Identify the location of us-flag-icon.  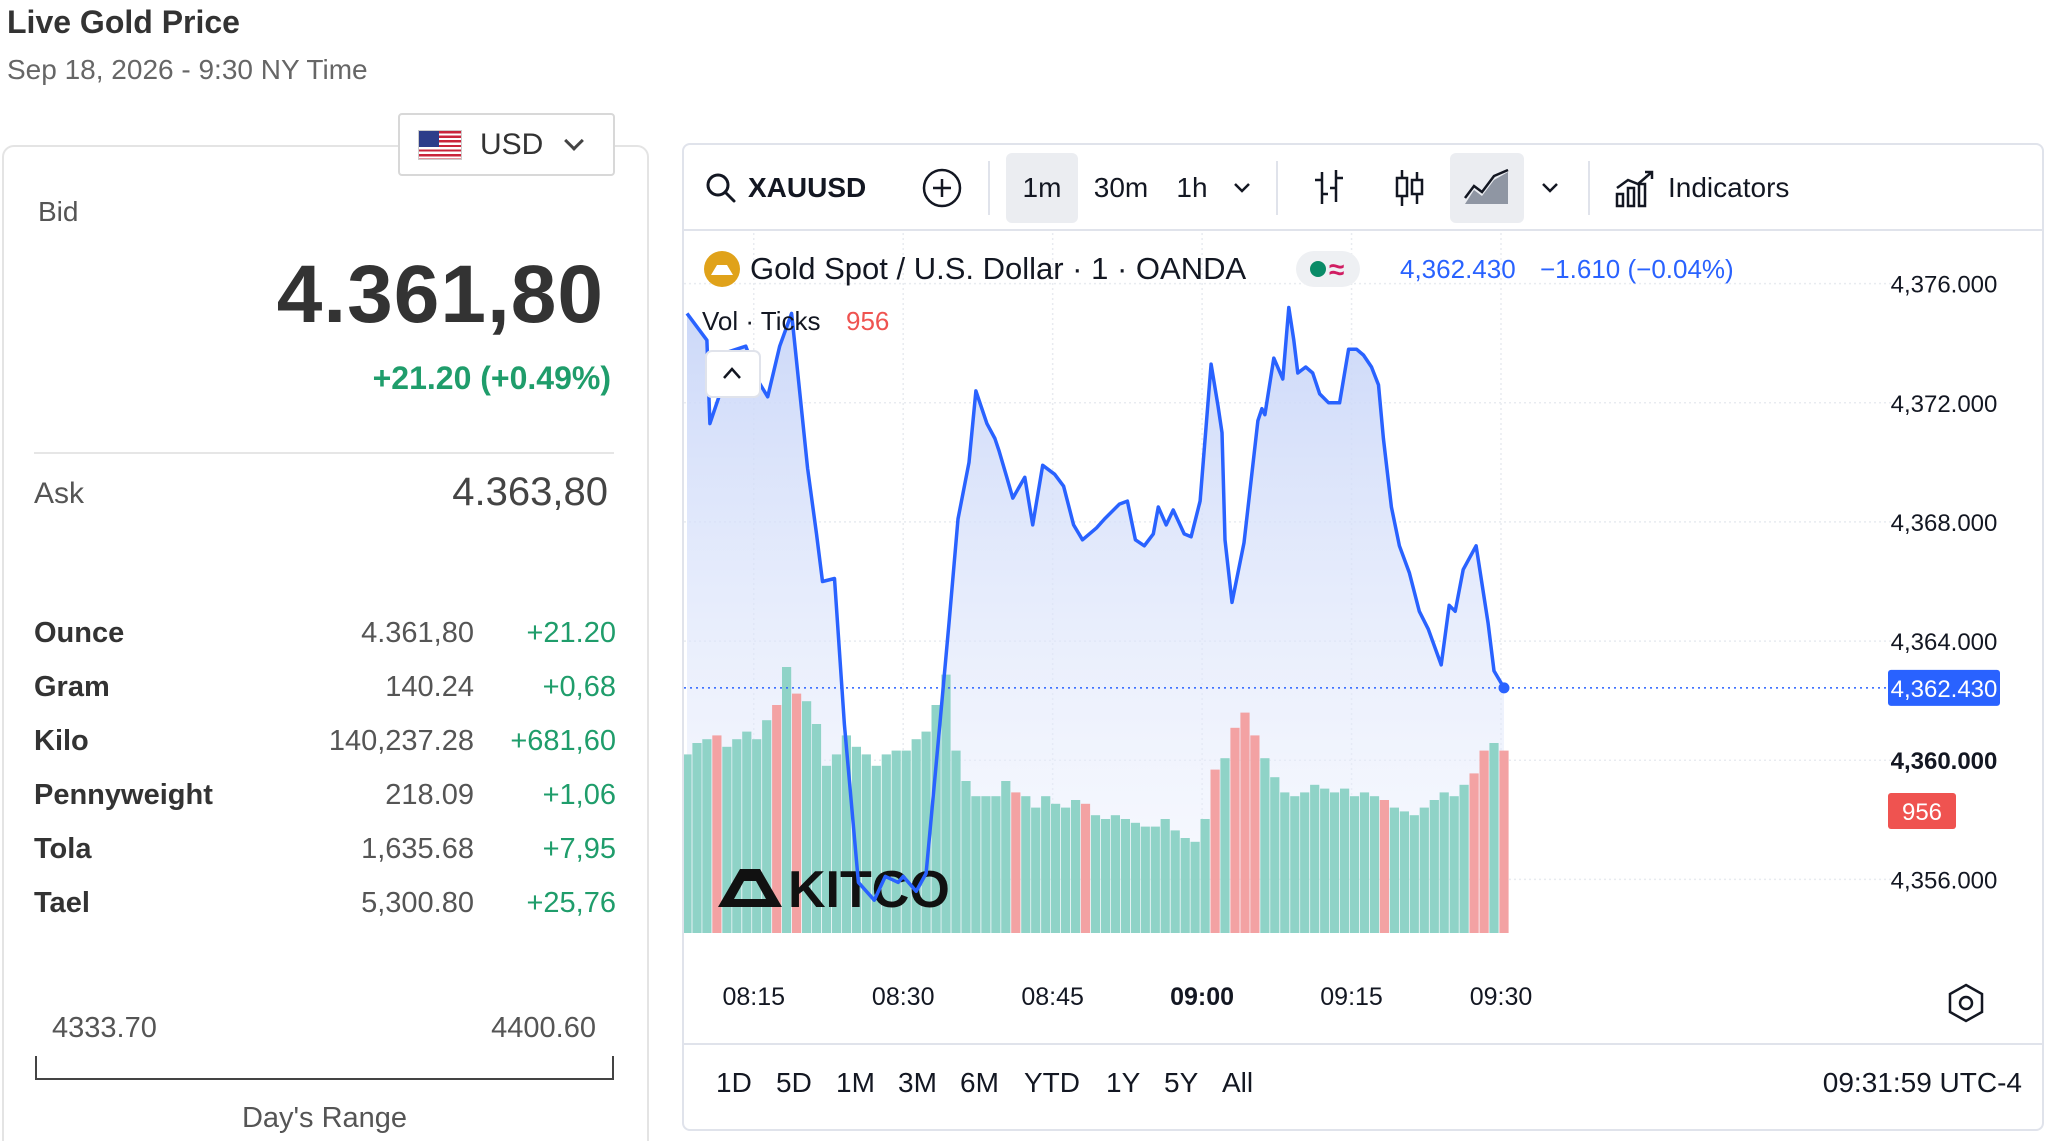
(440, 144).